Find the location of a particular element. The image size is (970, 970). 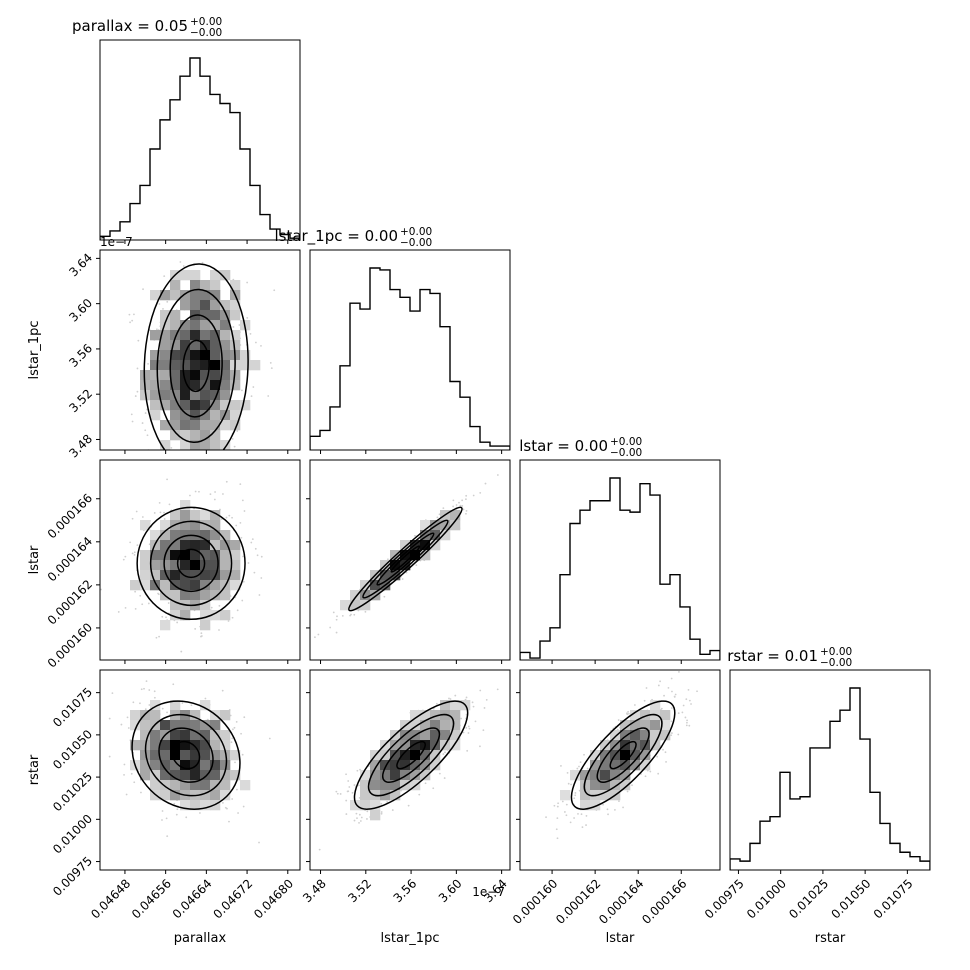

y-axis-label-rstar: rstar is located at coordinates (34, 769).